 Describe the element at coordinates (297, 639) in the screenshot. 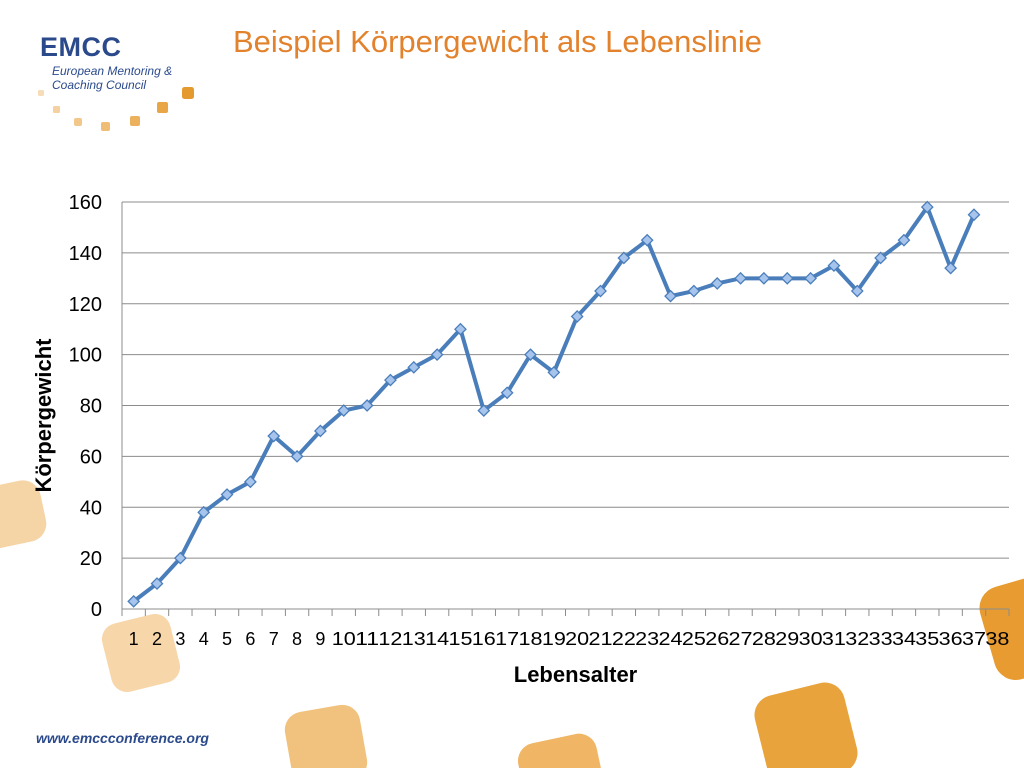

I see `x-tick-label: 8` at that location.